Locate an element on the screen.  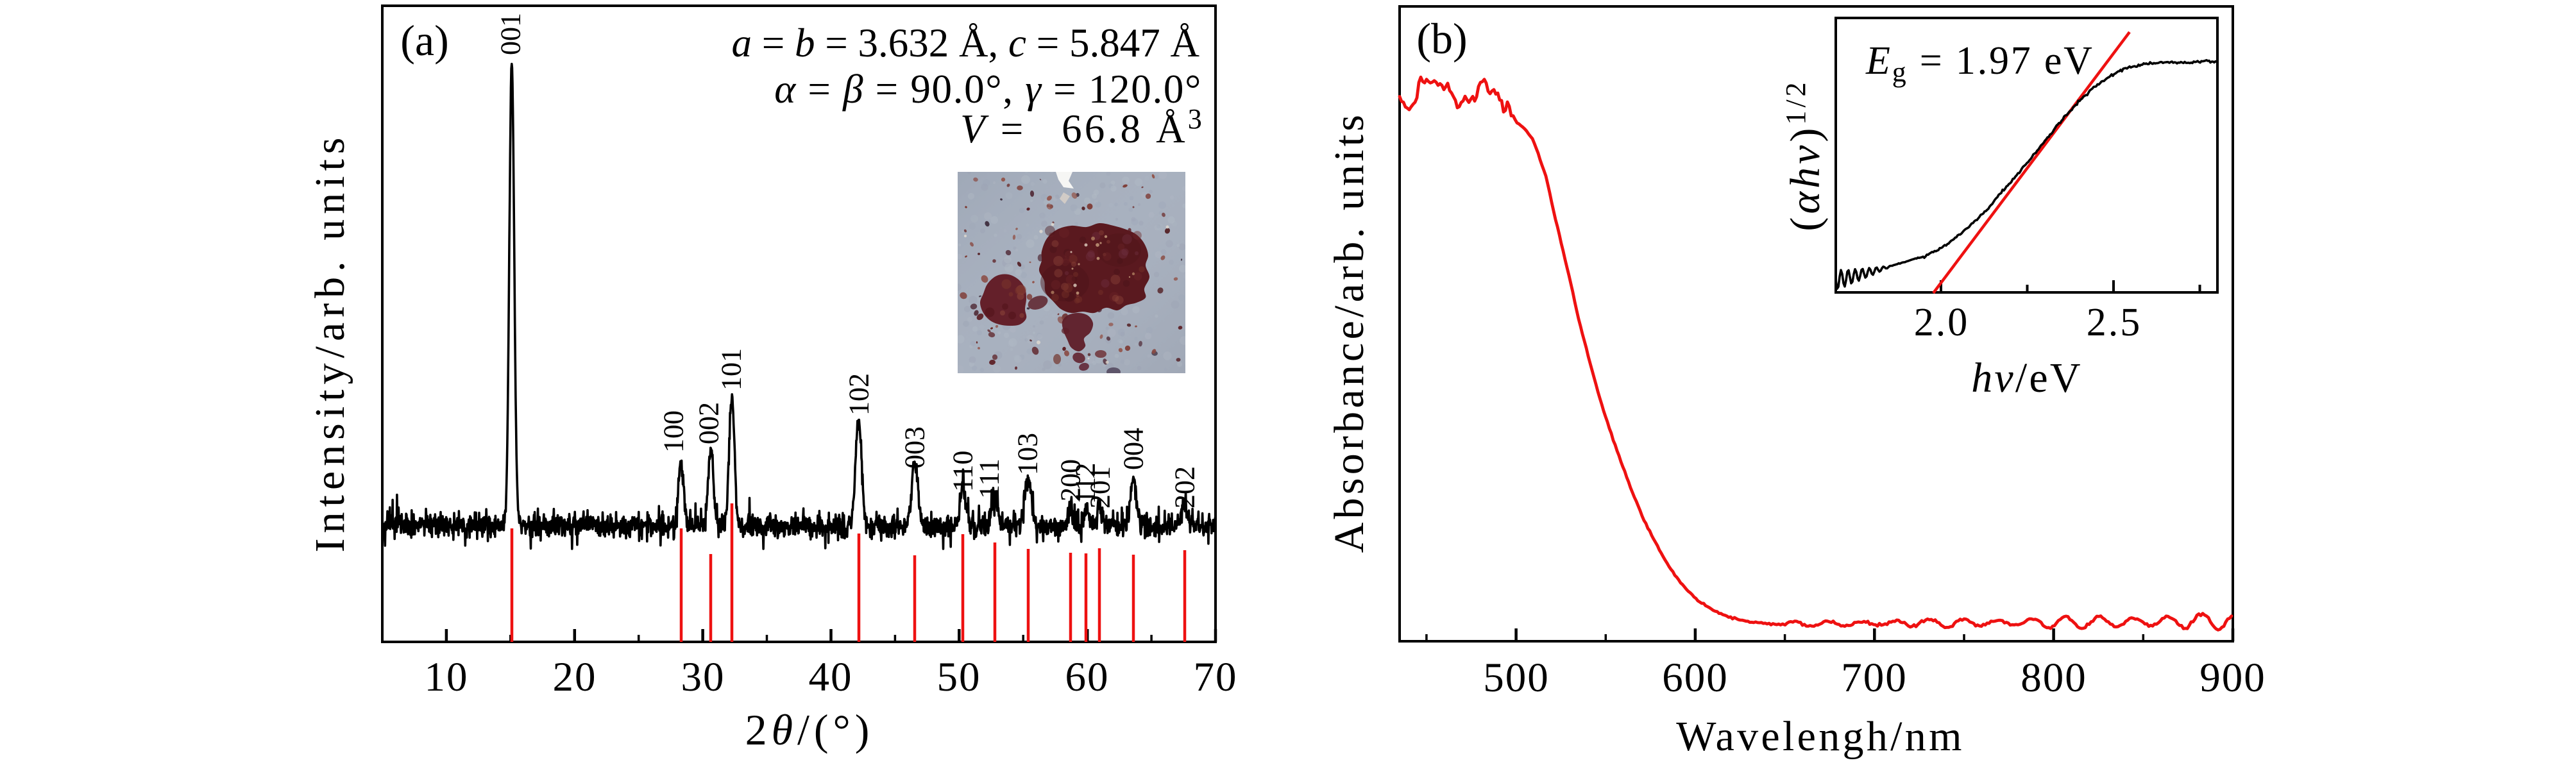
svg-text: 200 is located at coordinates (1071, 480).